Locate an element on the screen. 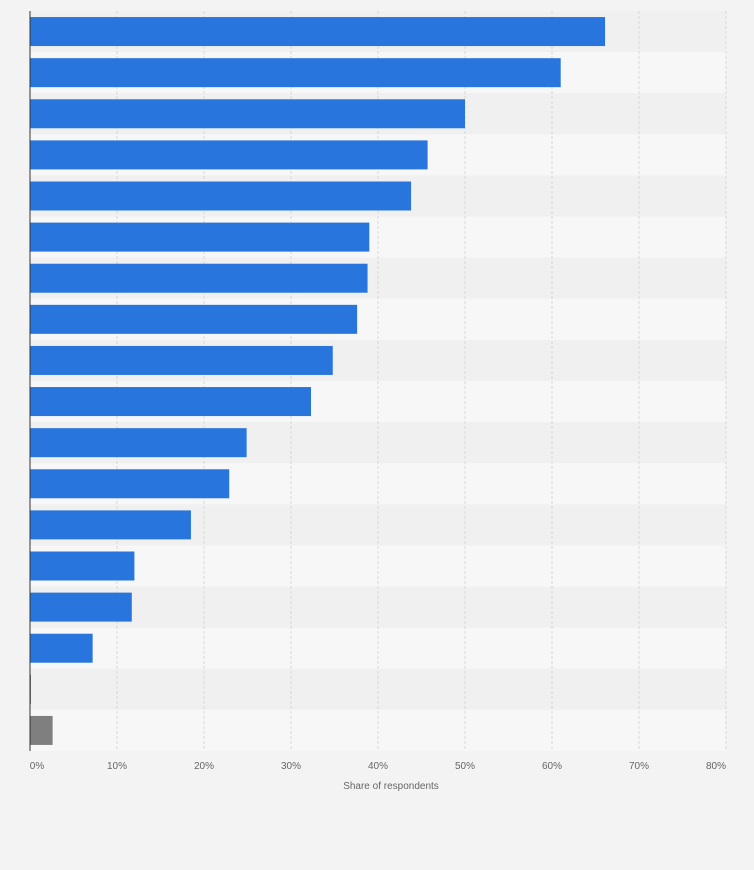  x-tick-label: 30% is located at coordinates (291, 766).